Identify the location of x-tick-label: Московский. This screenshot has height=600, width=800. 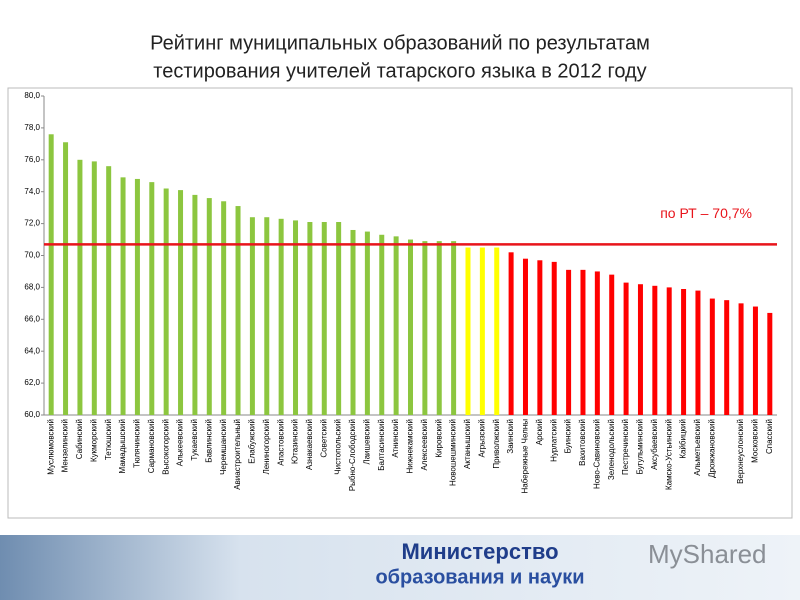
(755, 441).